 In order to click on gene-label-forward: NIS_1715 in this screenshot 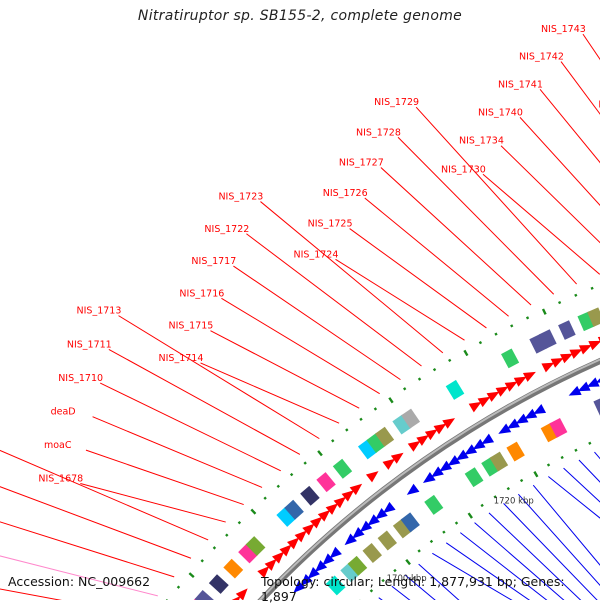, I will do `click(190, 326)`.